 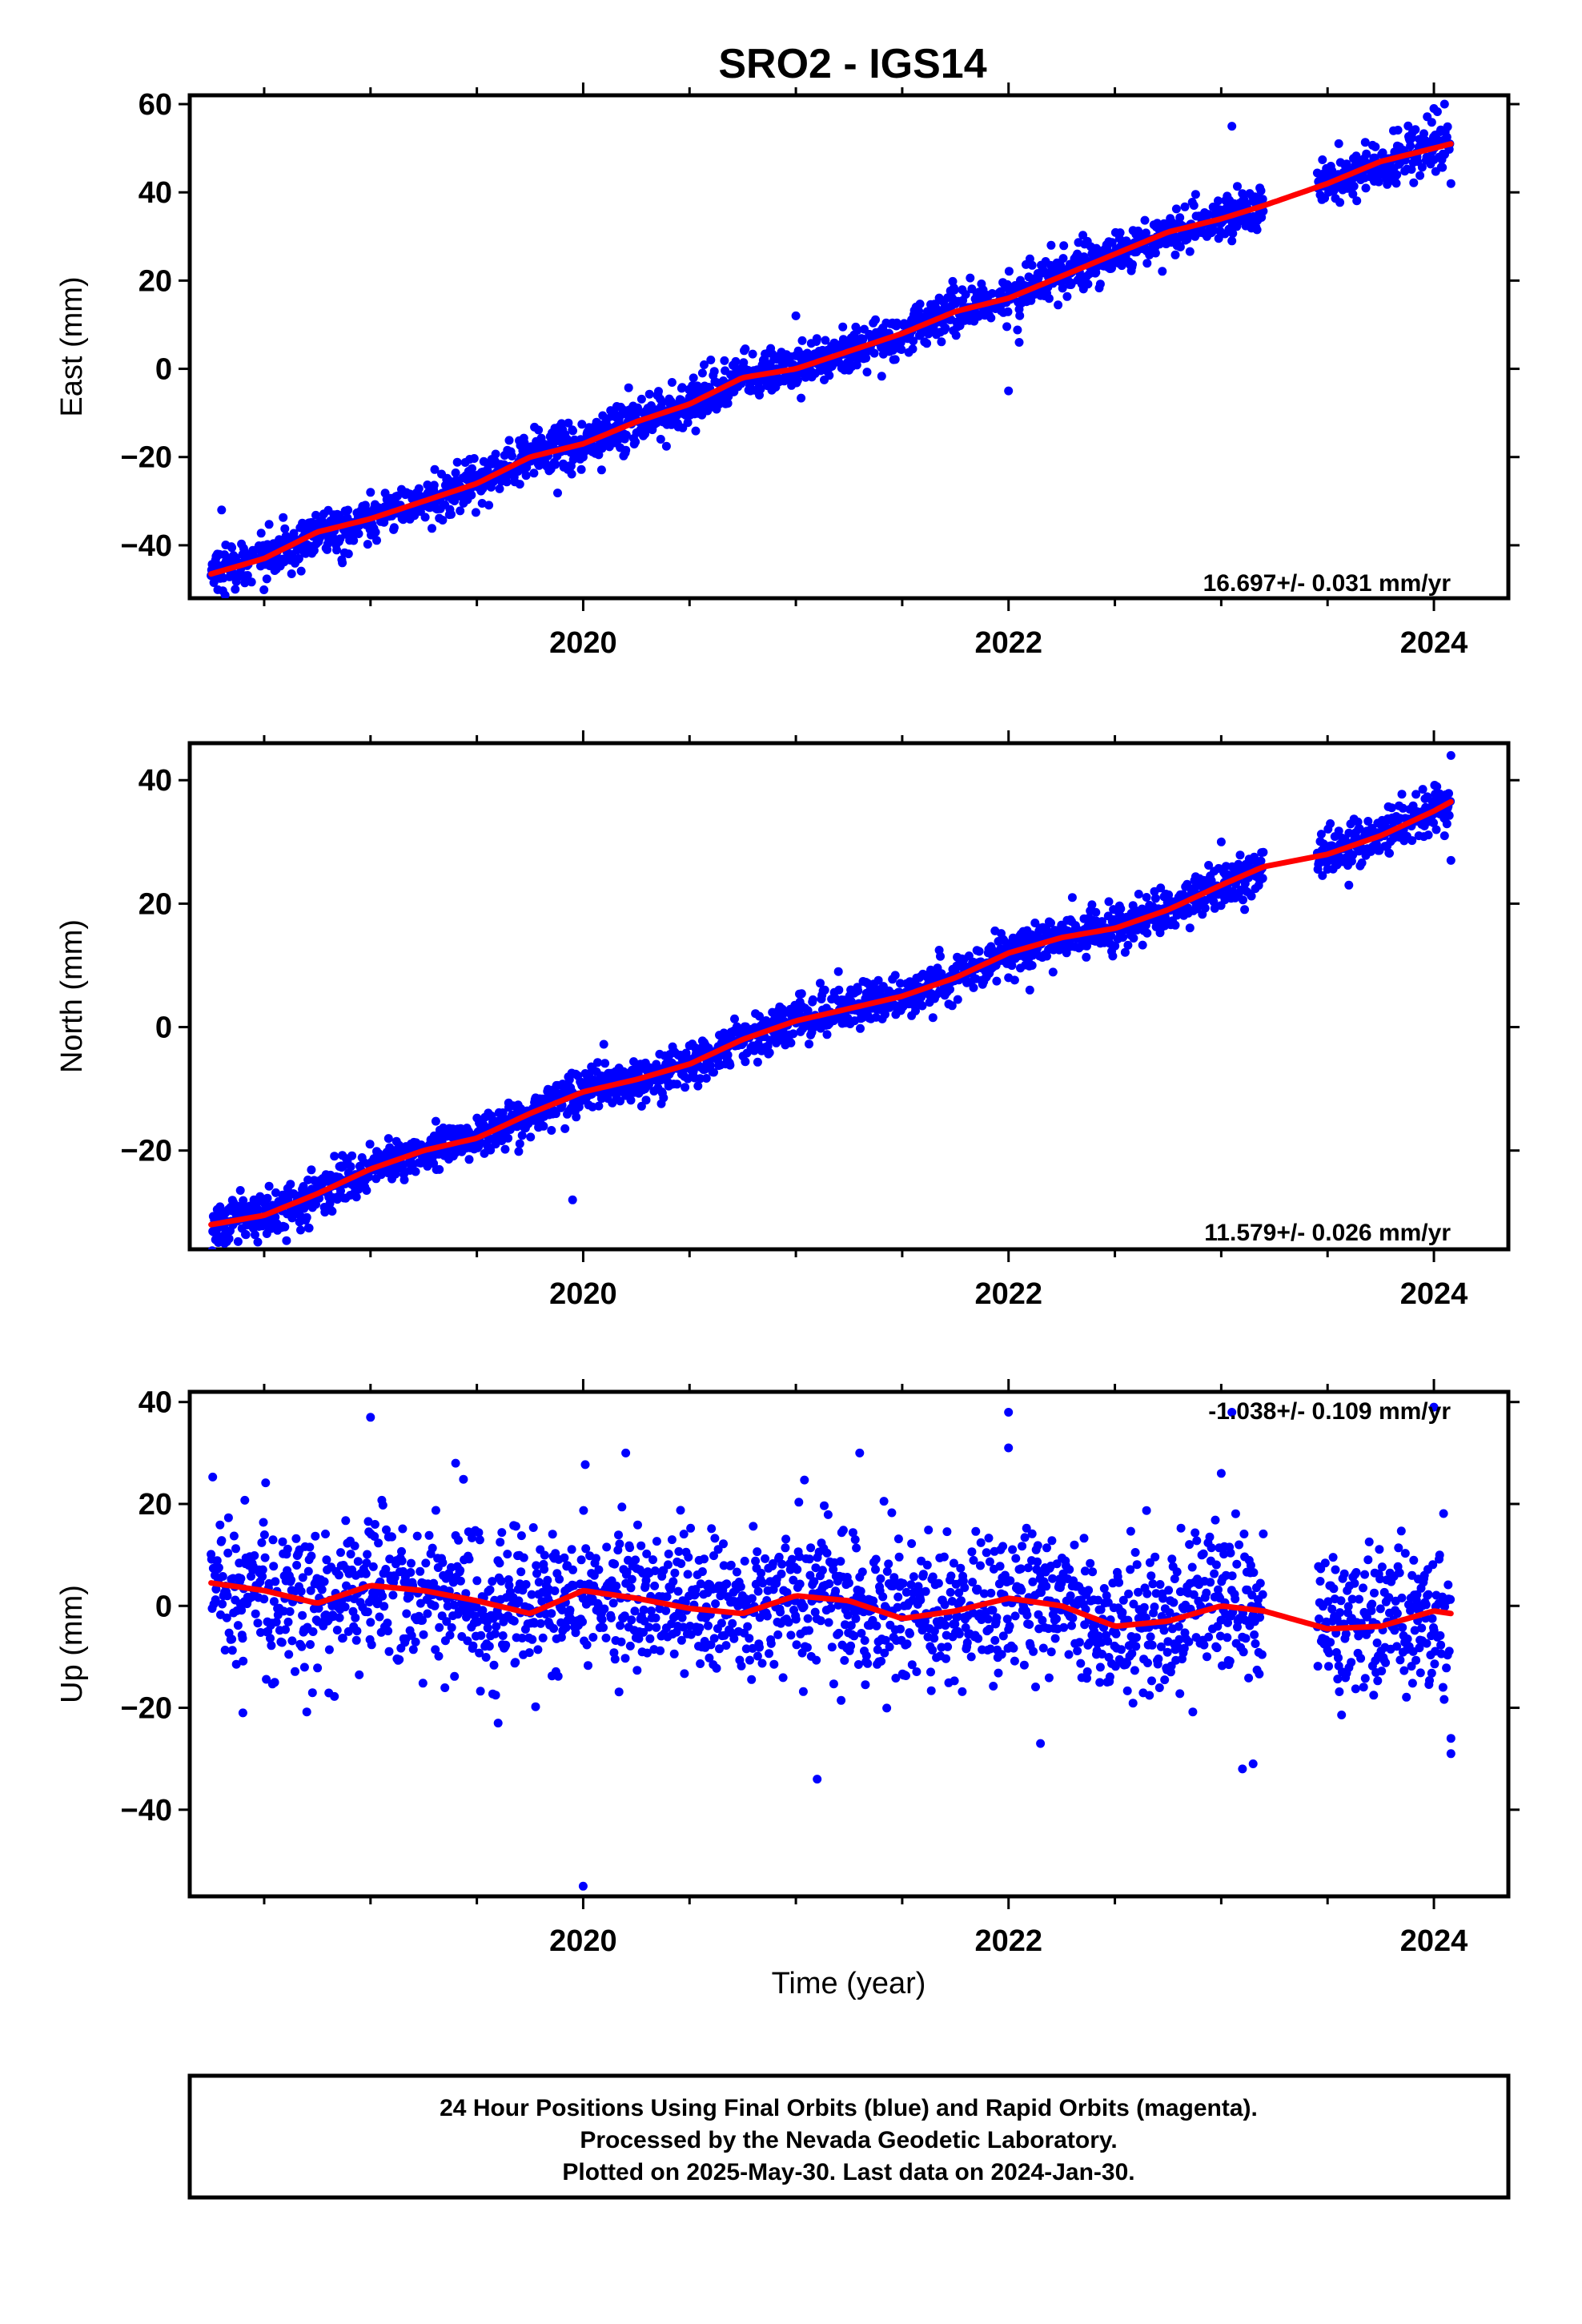 I want to click on up-x-tick-label: 2022, so click(x=1008, y=1941).